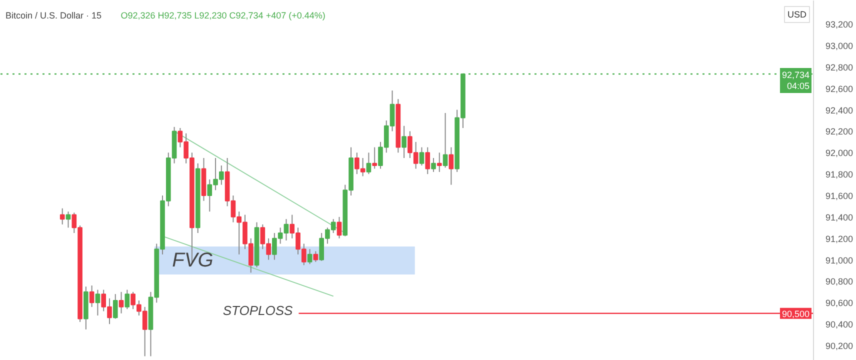 The height and width of the screenshot is (360, 856). I want to click on annotation: STOPLOSS, so click(258, 310).